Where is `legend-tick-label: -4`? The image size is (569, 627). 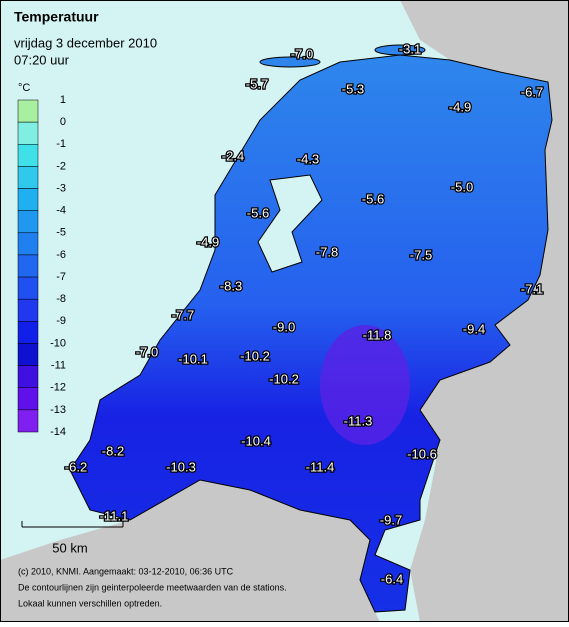
legend-tick-label: -4 is located at coordinates (61, 211).